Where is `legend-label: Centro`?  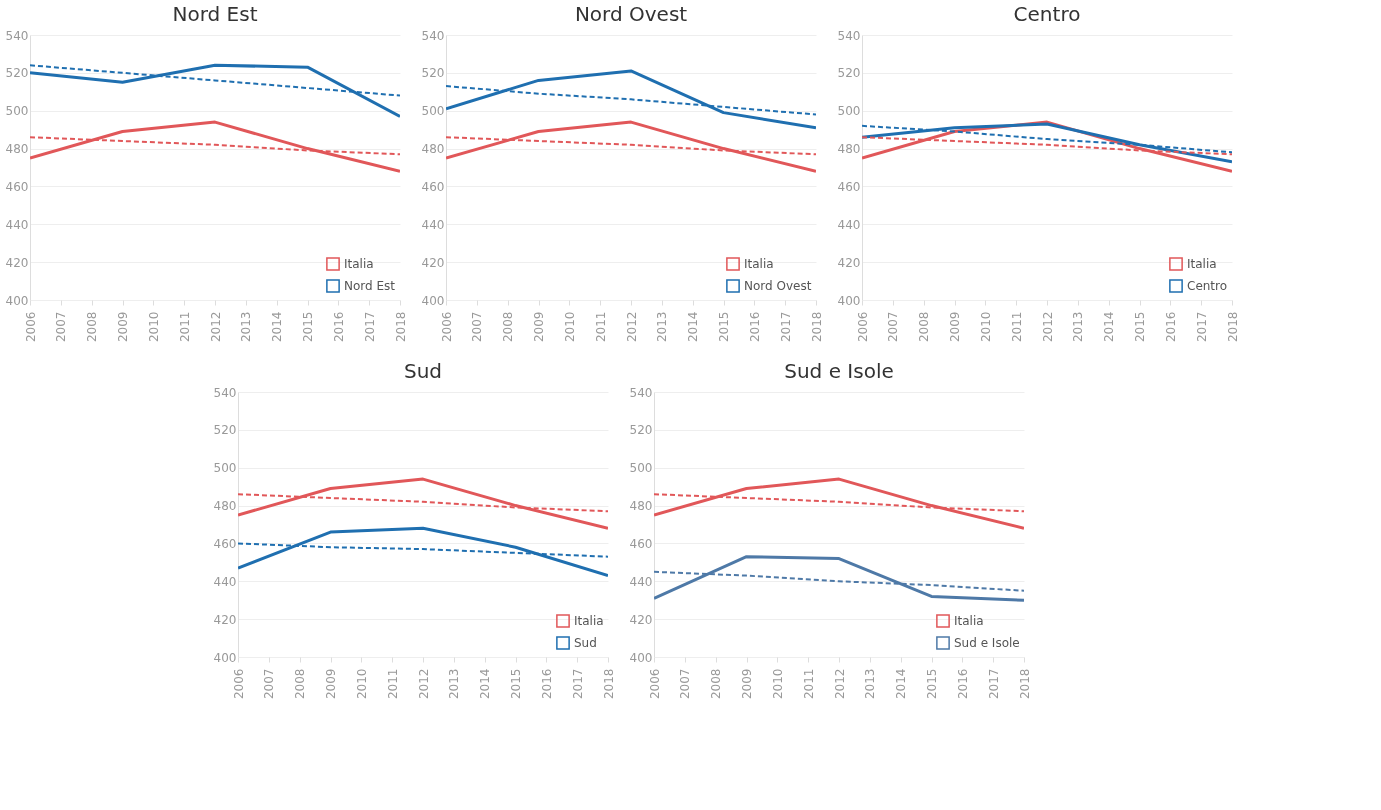 legend-label: Centro is located at coordinates (1207, 286).